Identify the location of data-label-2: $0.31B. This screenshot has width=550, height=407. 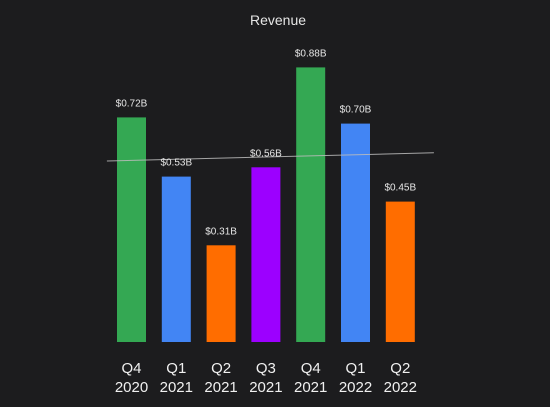
(221, 231).